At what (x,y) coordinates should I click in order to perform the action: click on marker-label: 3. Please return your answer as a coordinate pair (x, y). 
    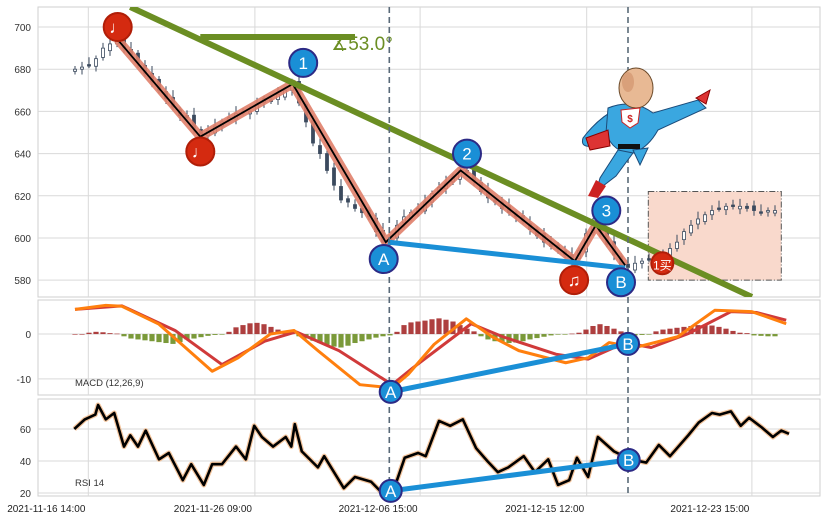
    Looking at the image, I should click on (606, 211).